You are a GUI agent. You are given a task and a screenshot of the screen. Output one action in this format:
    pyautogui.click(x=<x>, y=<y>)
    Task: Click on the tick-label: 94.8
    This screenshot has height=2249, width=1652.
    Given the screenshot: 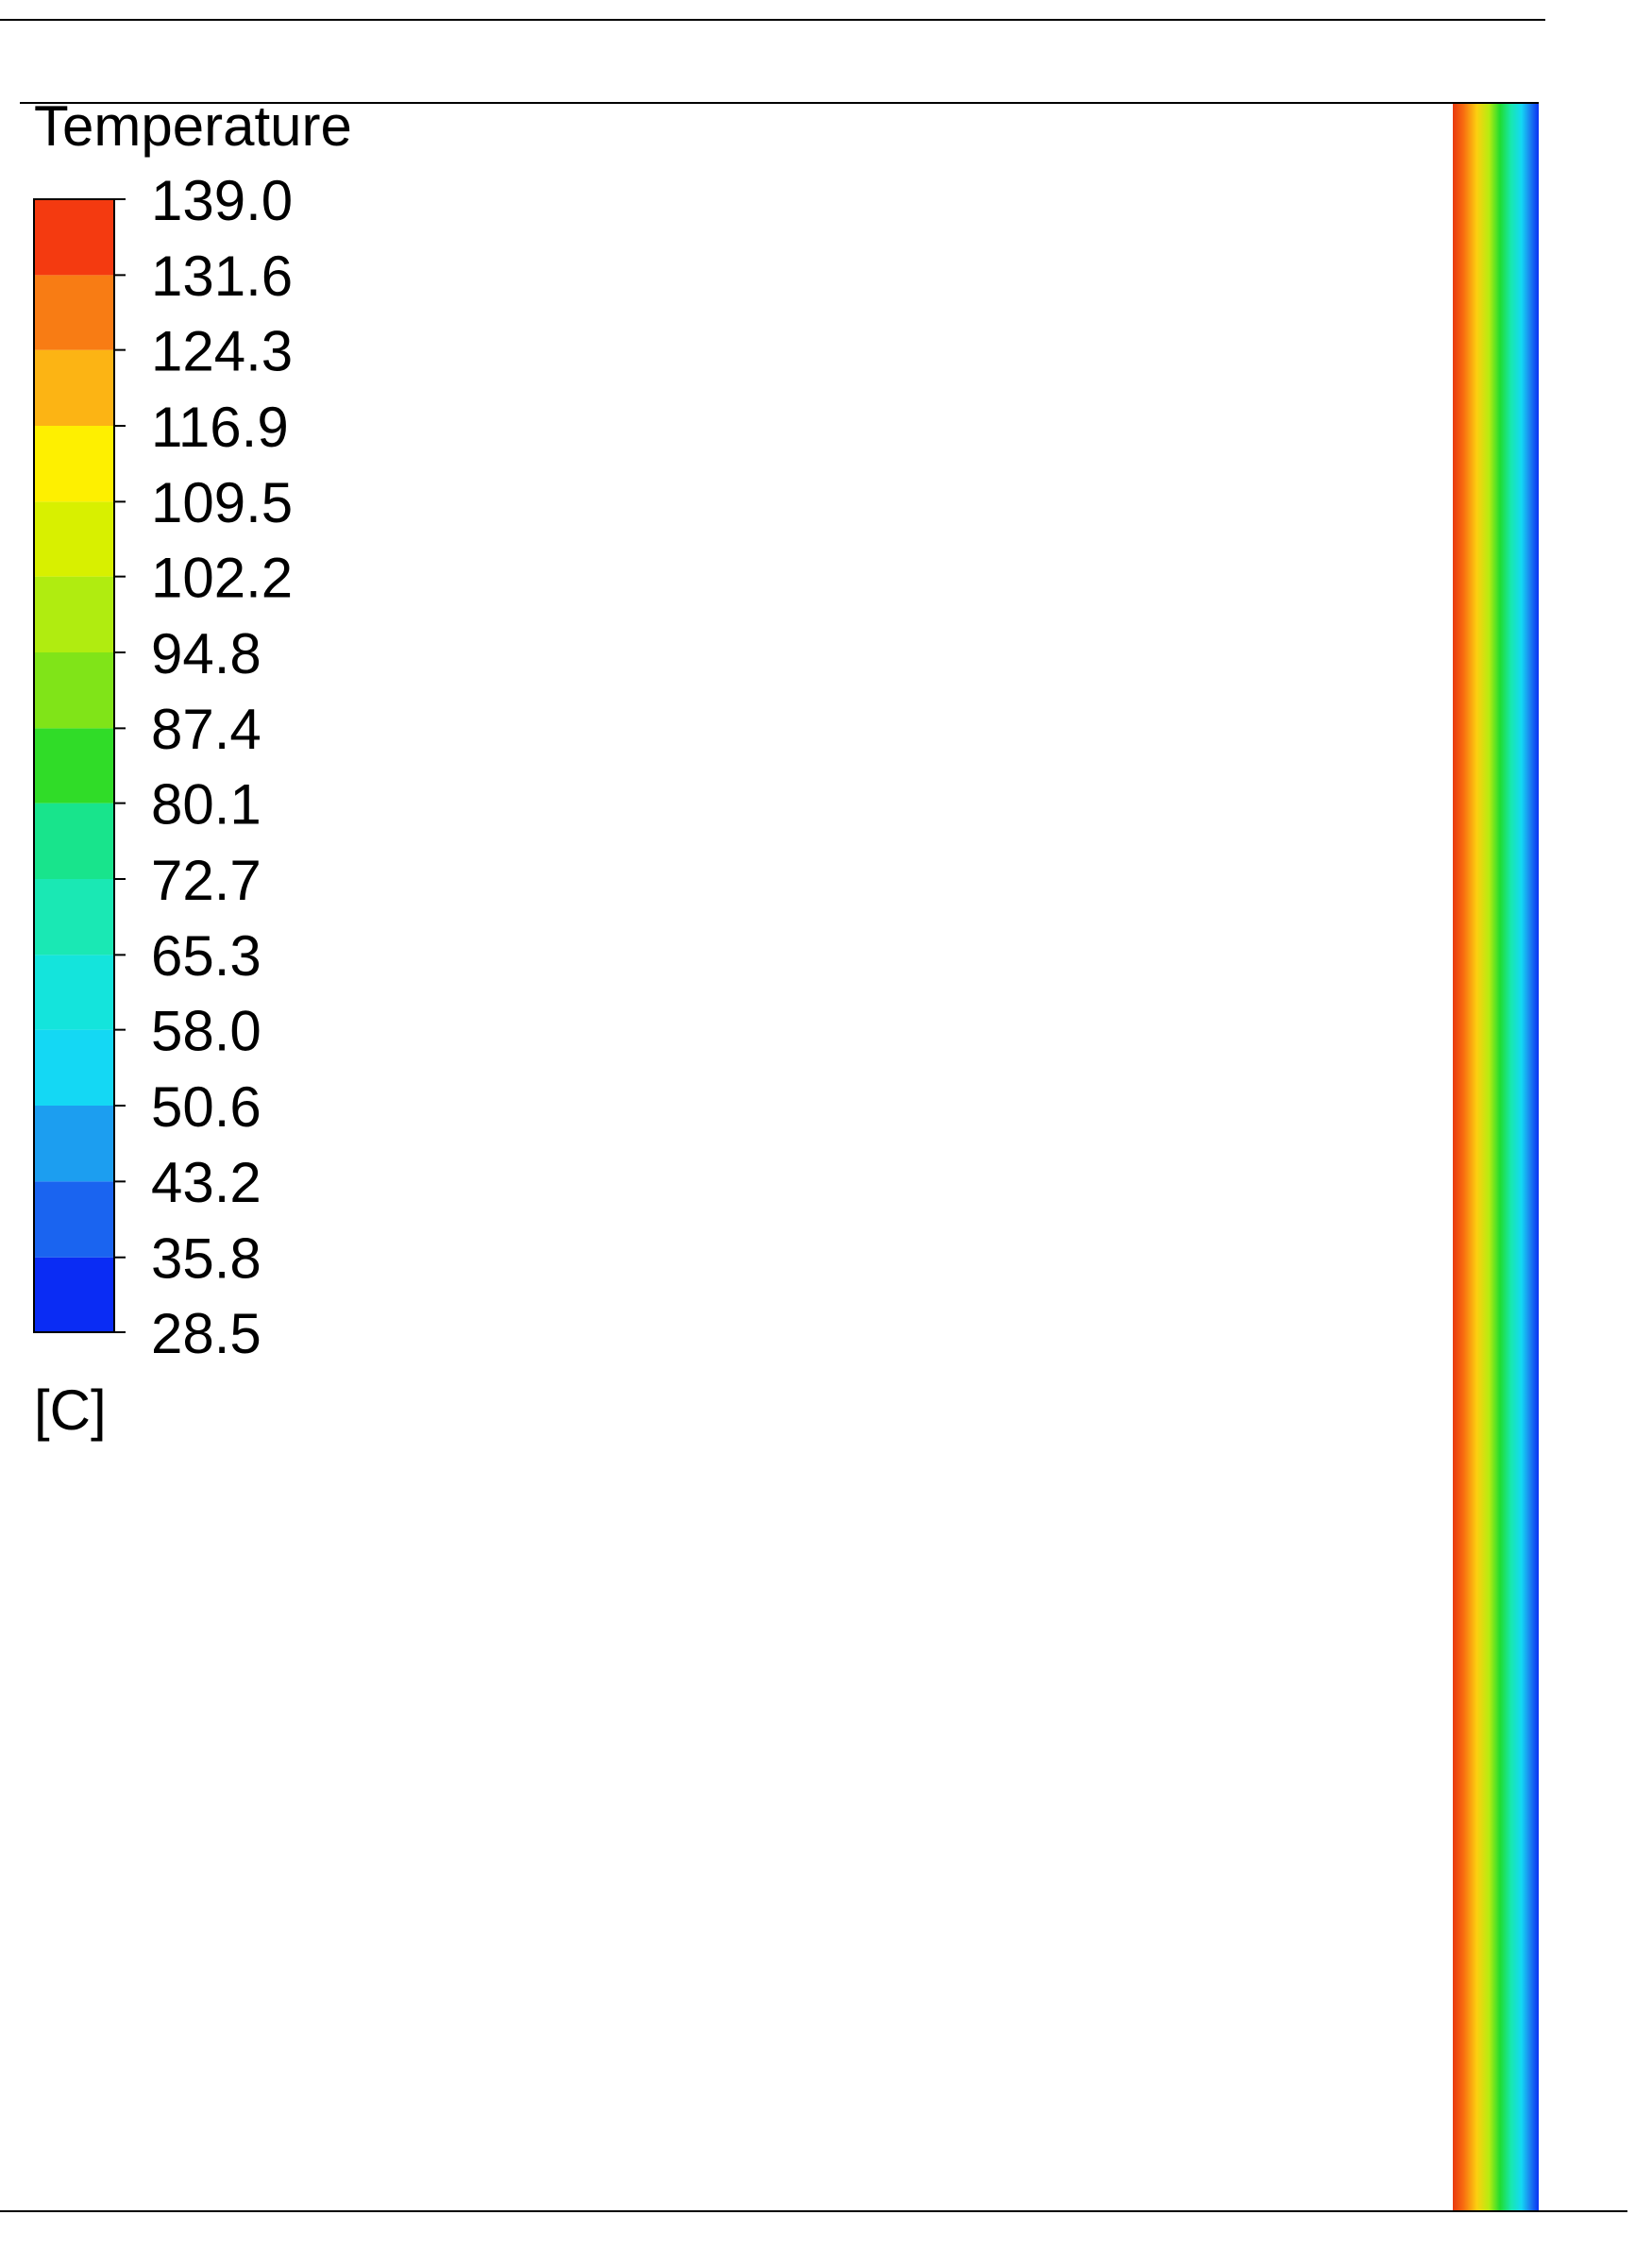 What is the action you would take?
    pyautogui.click(x=206, y=653)
    